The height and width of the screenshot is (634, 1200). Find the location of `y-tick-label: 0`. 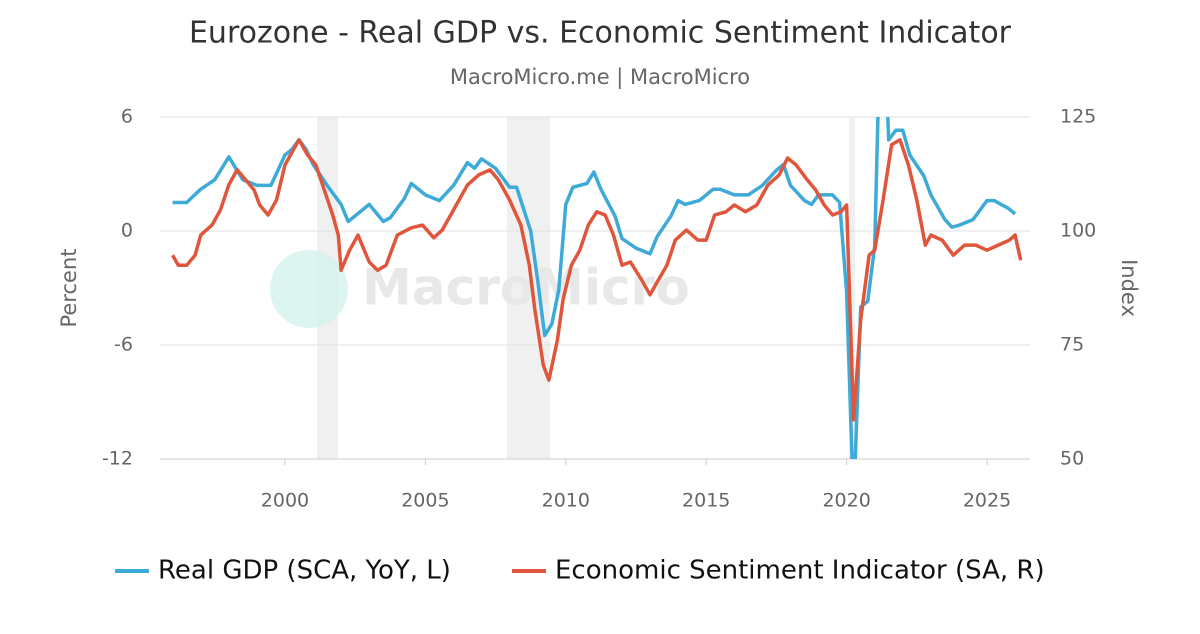

y-tick-label: 0 is located at coordinates (127, 231).